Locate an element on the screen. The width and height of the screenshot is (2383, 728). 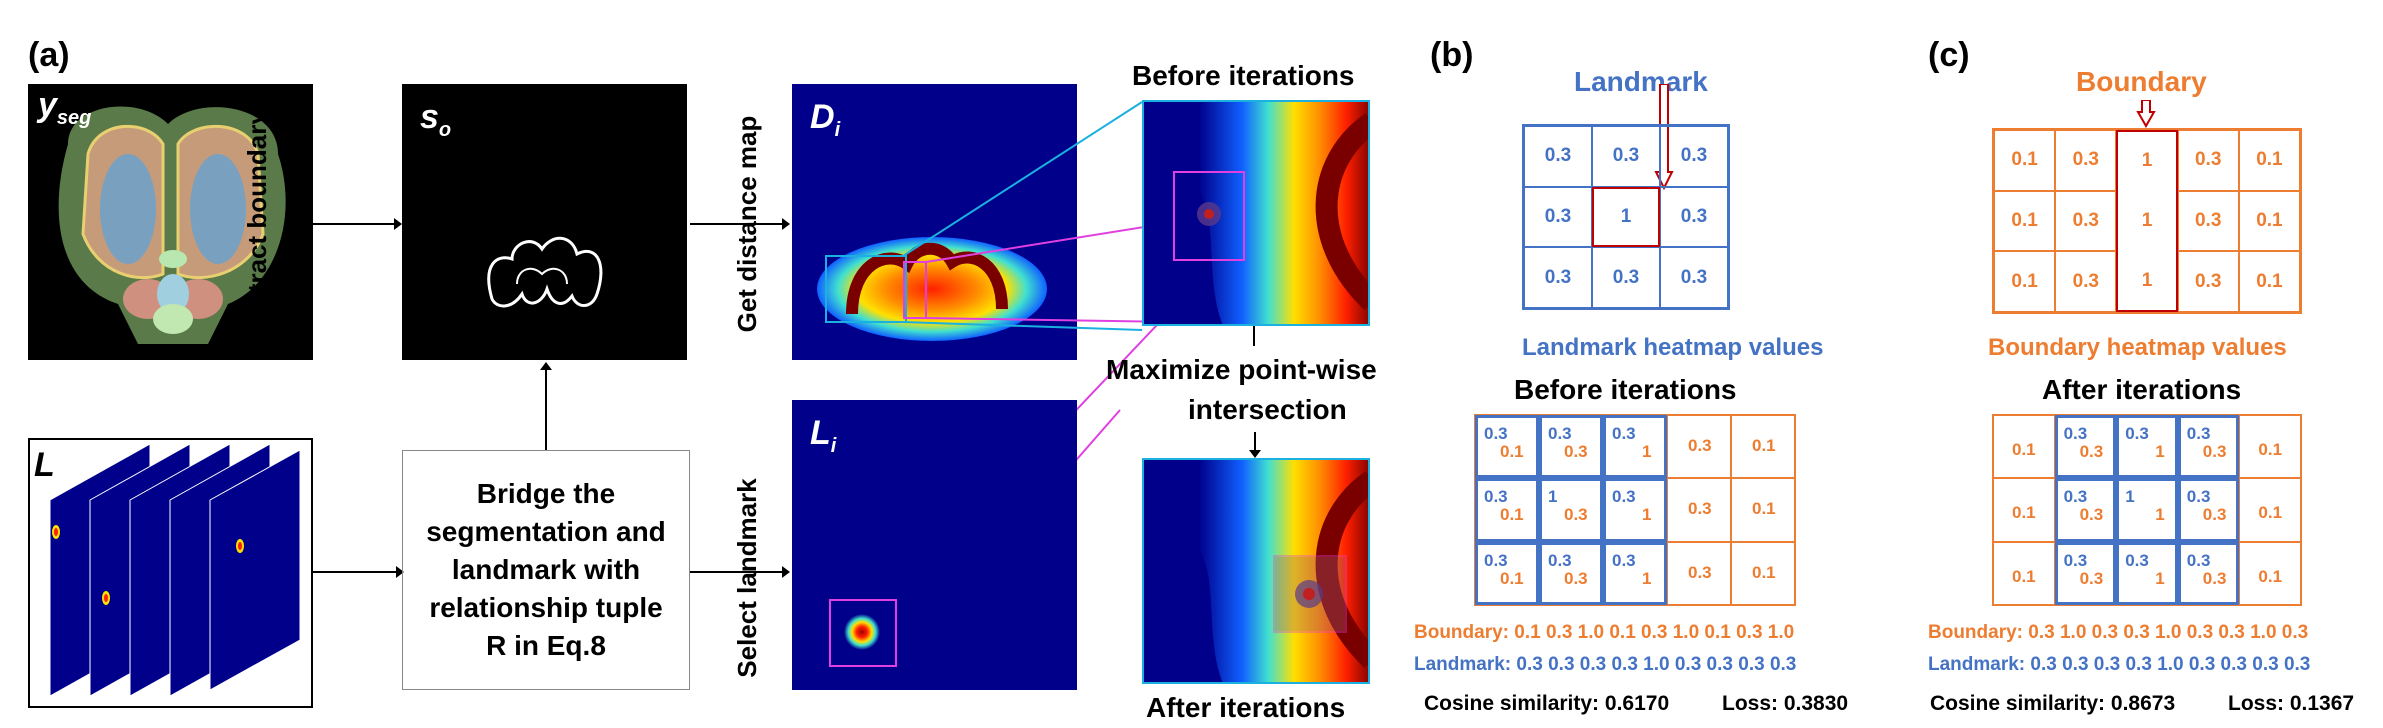
landmark-image: Li is located at coordinates (934, 545).